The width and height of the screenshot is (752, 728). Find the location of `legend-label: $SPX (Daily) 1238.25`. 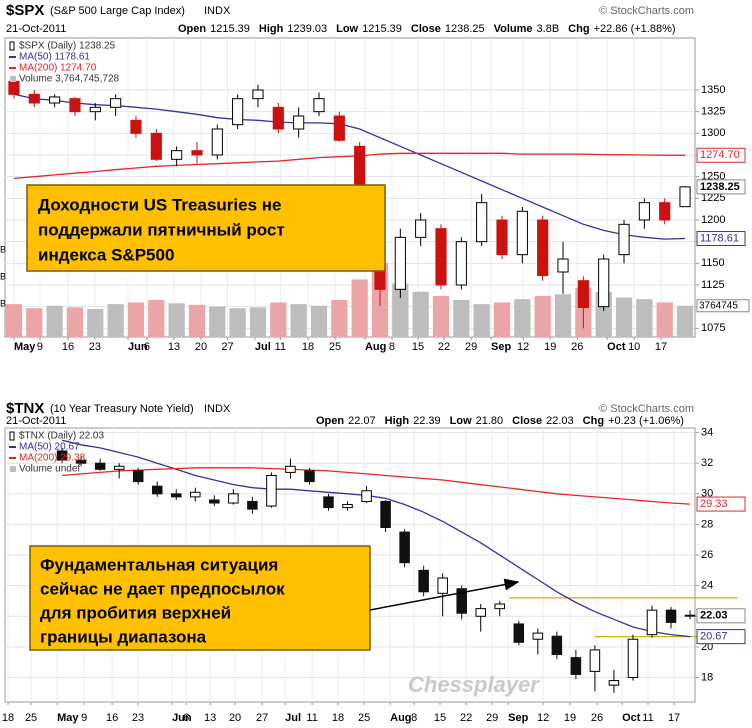

legend-label: $SPX (Daily) 1238.25 is located at coordinates (67, 46).